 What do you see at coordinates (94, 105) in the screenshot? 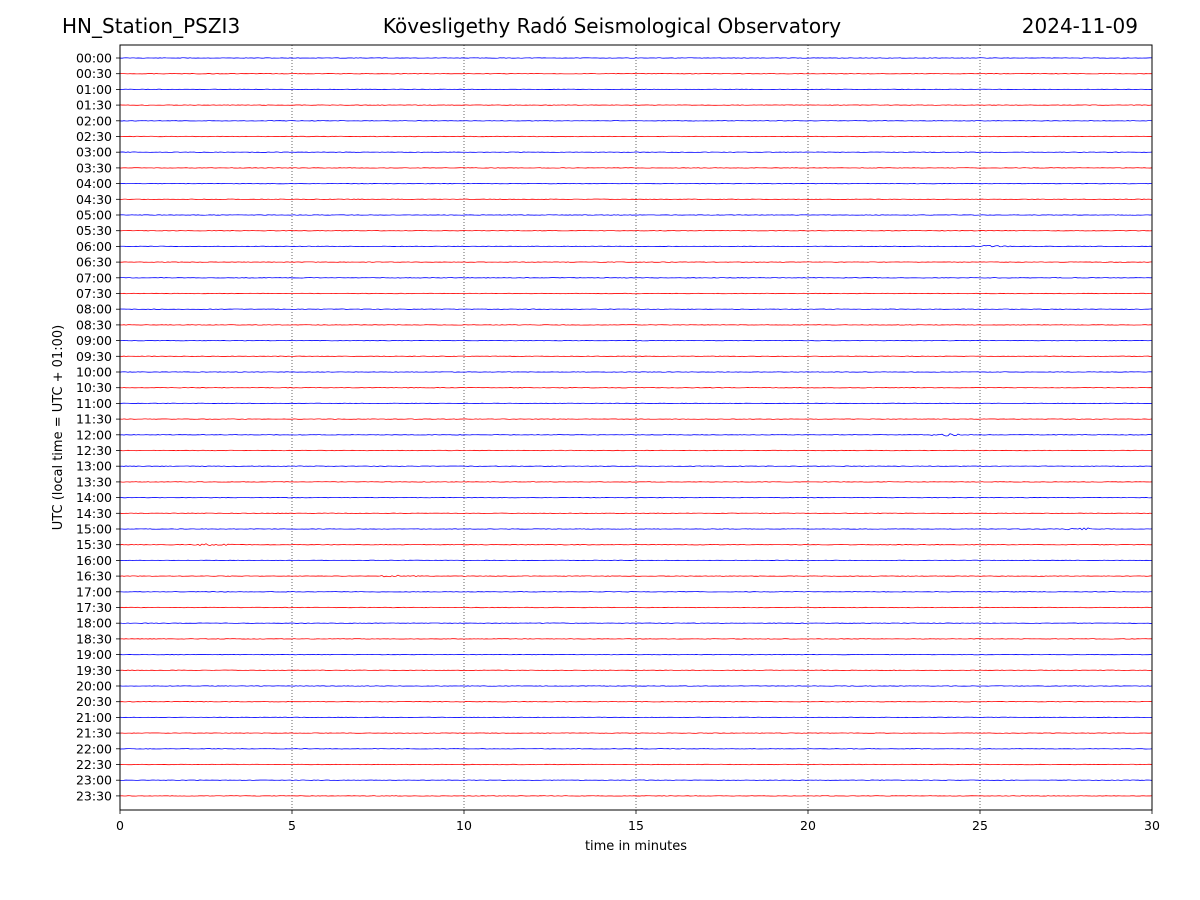
I see `y-tick-label: 01:30` at bounding box center [94, 105].